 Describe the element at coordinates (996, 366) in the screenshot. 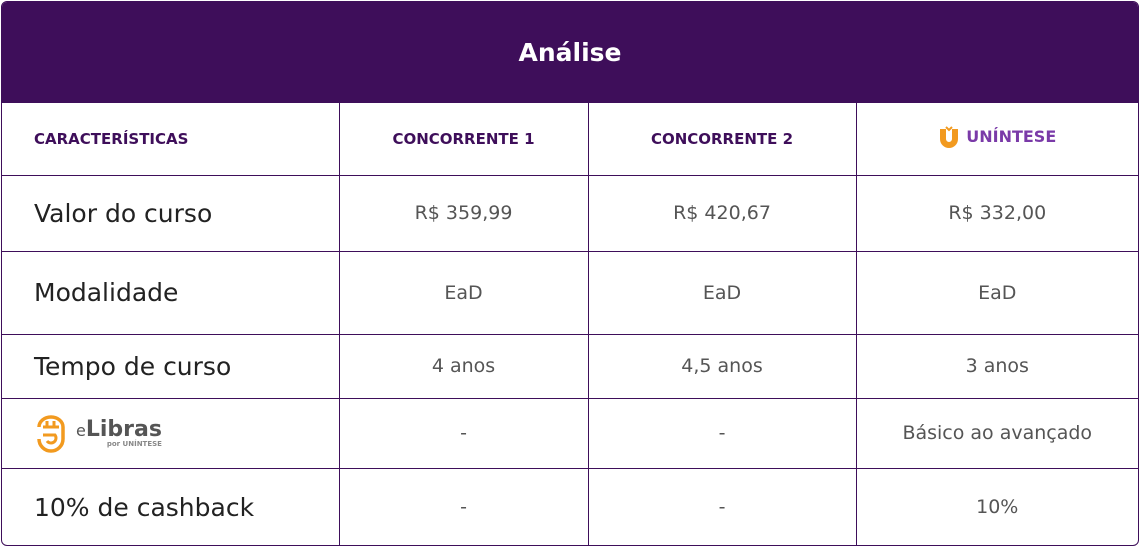

I see `cell: 3 anos` at that location.